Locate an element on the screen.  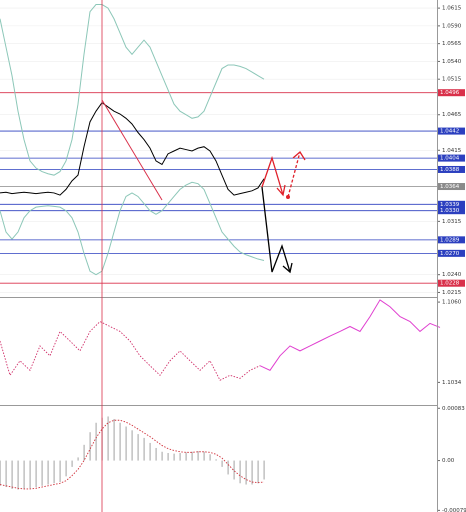
y-tick-label: 1.0315 is located at coordinates (452, 222).